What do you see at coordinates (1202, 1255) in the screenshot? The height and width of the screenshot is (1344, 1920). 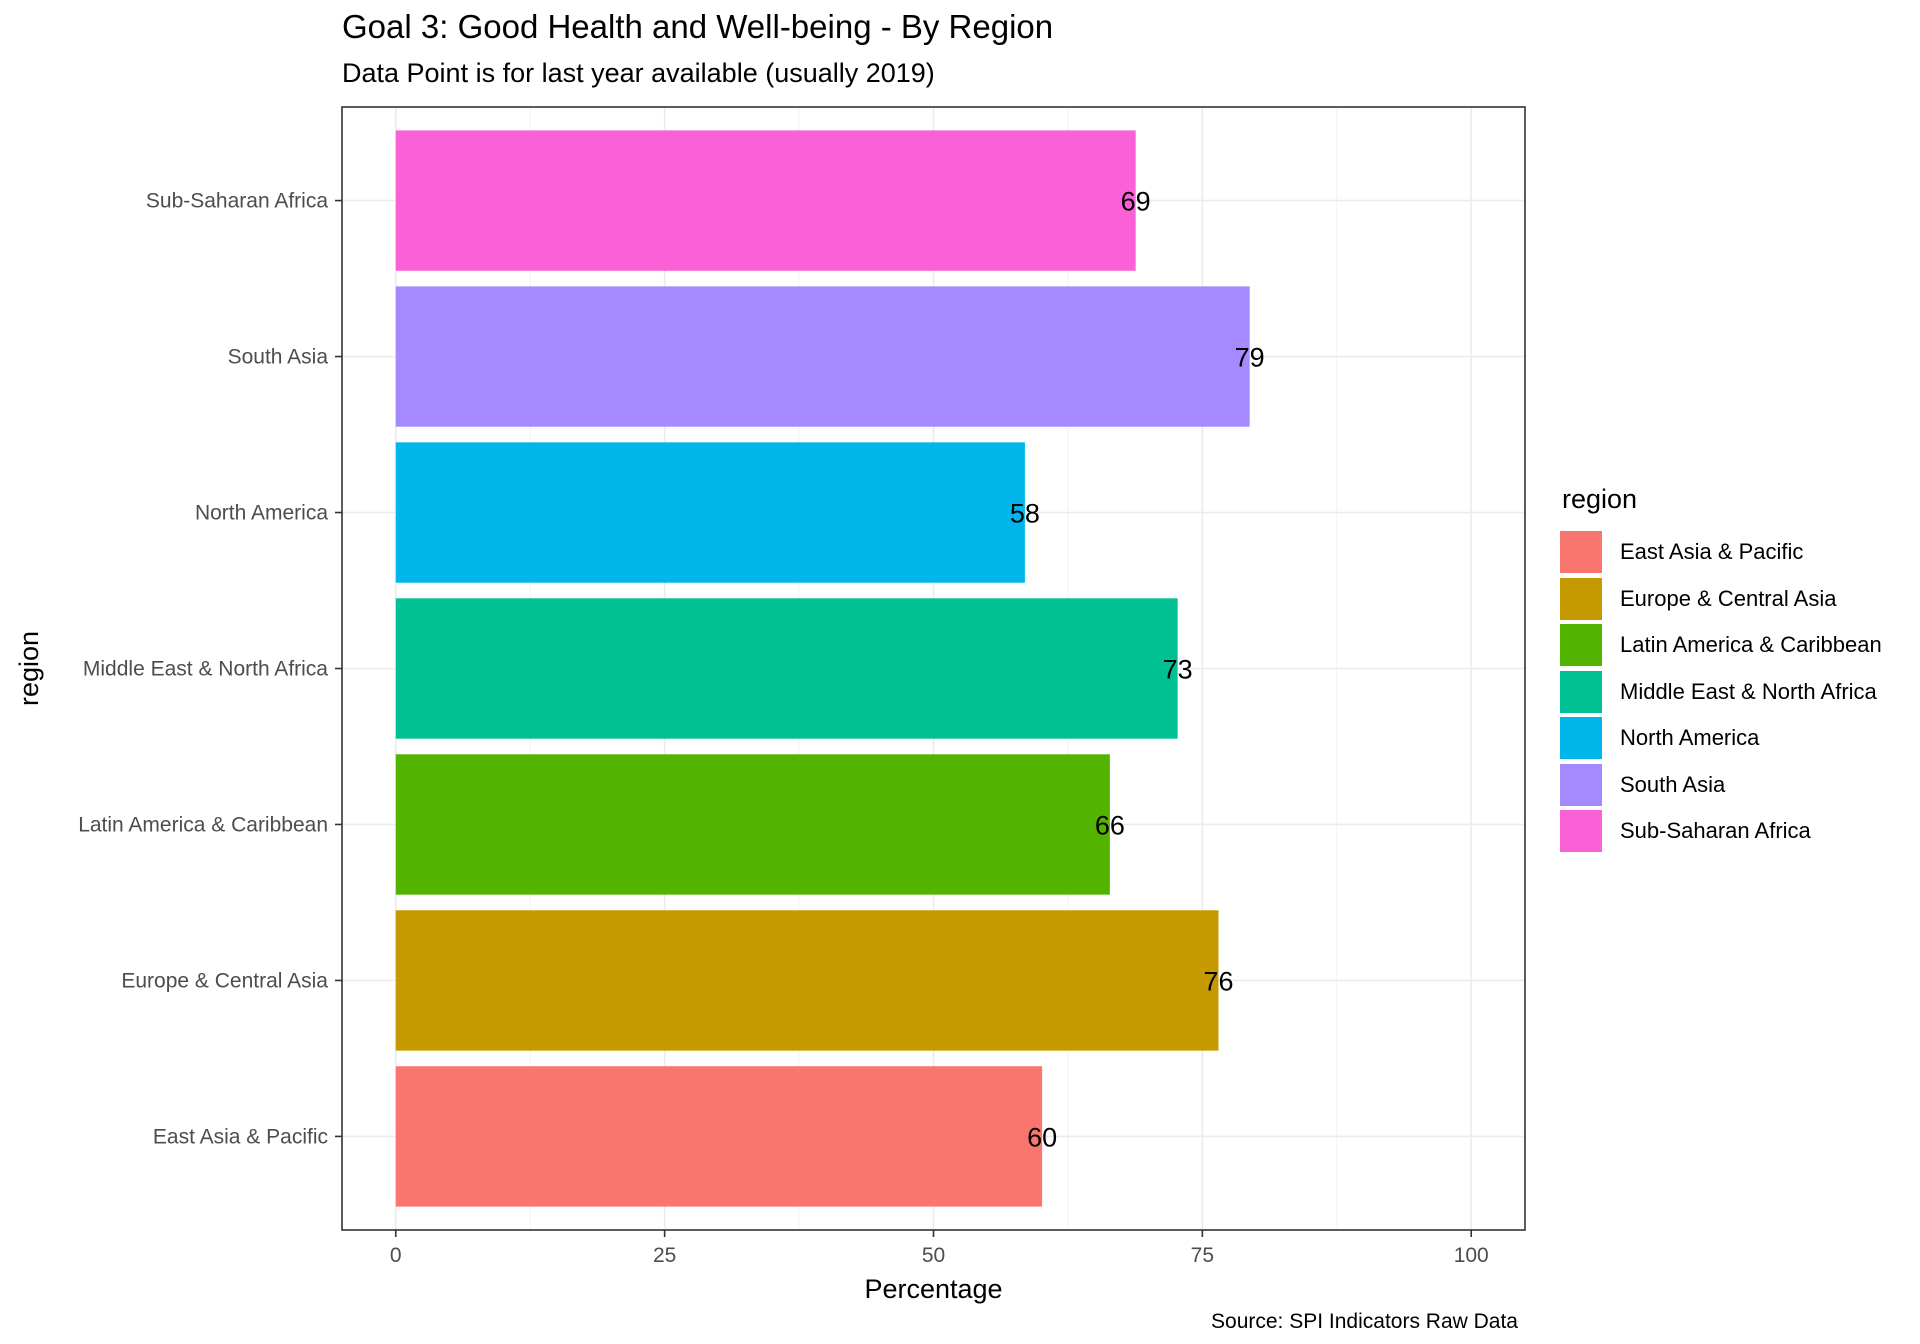 I see `x-tick-label: 75` at bounding box center [1202, 1255].